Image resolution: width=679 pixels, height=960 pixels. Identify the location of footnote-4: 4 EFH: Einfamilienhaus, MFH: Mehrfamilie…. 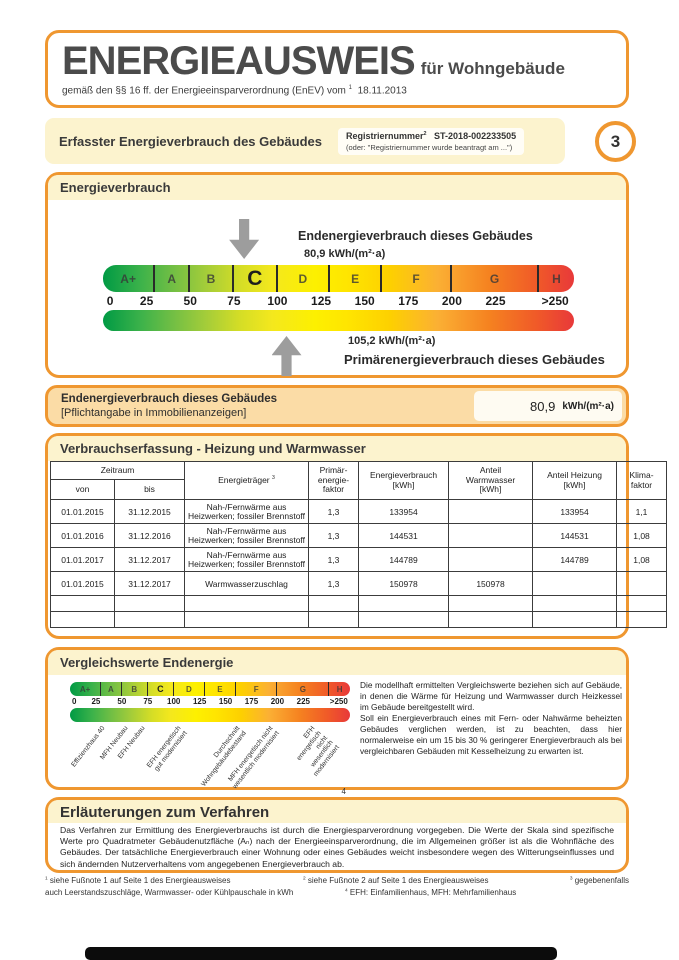
(431, 892).